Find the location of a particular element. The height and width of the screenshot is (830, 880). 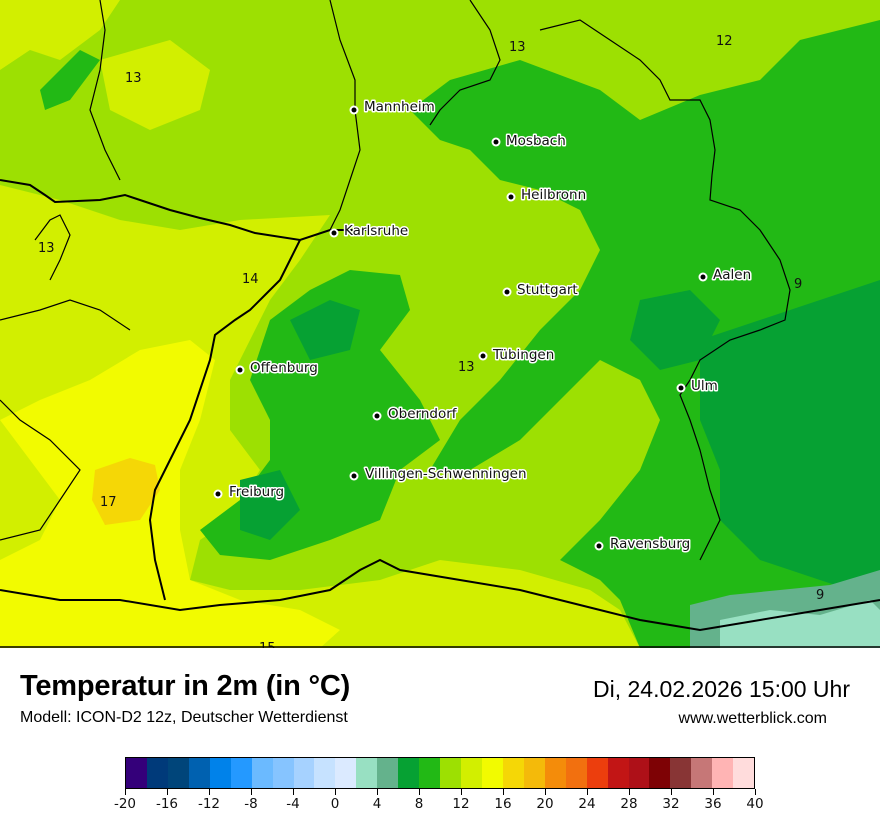

city-oberndorf: Oberndorf is located at coordinates (415, 414).